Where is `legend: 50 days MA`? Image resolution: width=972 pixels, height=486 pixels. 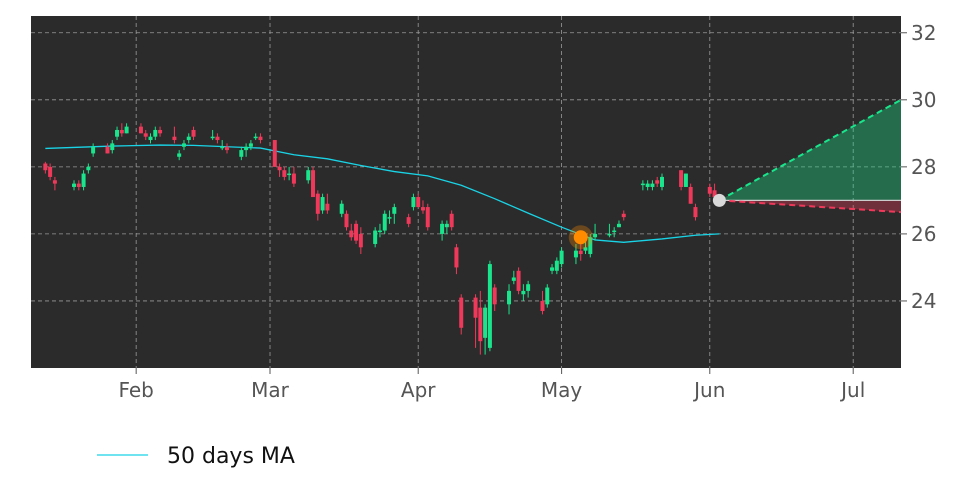
legend: 50 days MA is located at coordinates (196, 456).